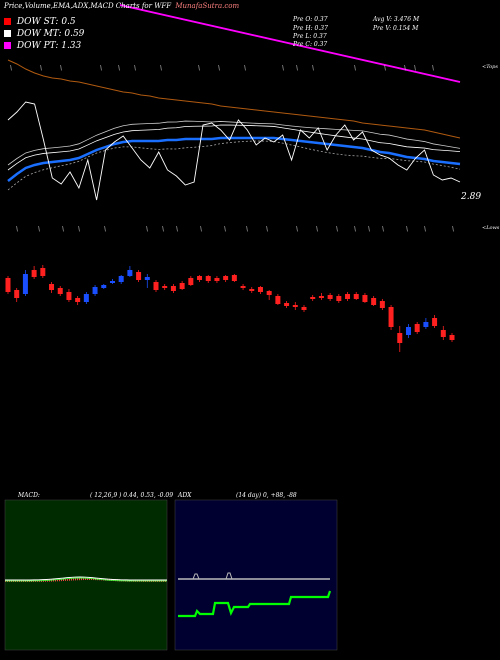 This screenshot has height=660, width=500. I want to click on lows-label: <Lows, so click(491, 228).